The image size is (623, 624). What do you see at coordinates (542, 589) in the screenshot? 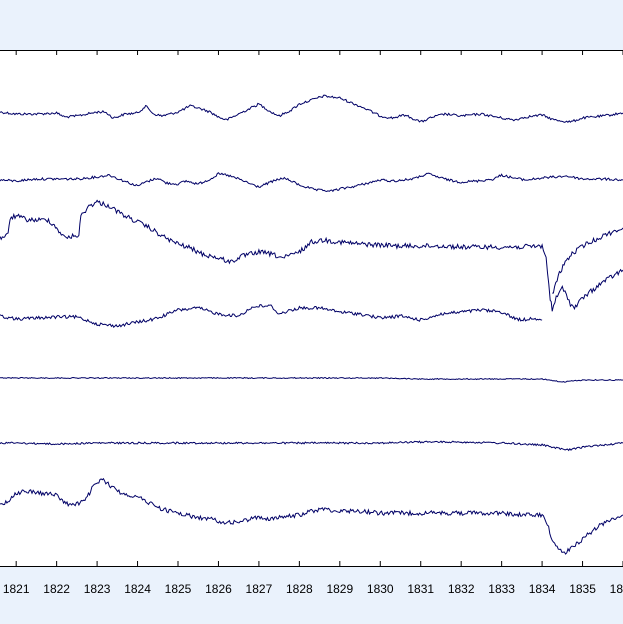
I see `x-tick-label: 1834` at bounding box center [542, 589].